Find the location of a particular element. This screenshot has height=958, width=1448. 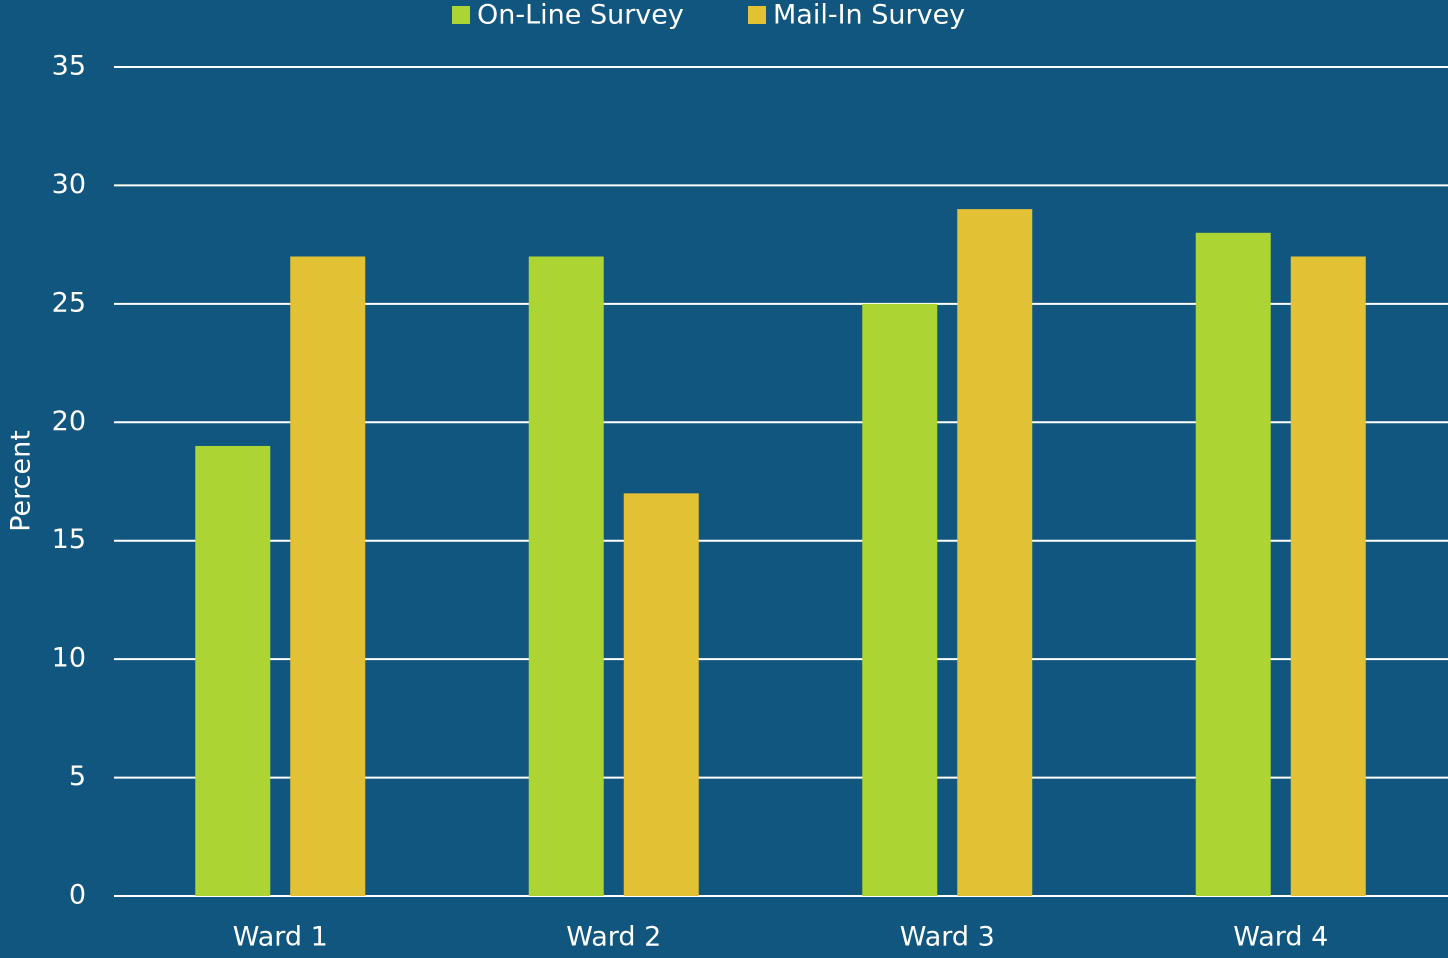

legend-label: Mail-In Survey is located at coordinates (869, 15).